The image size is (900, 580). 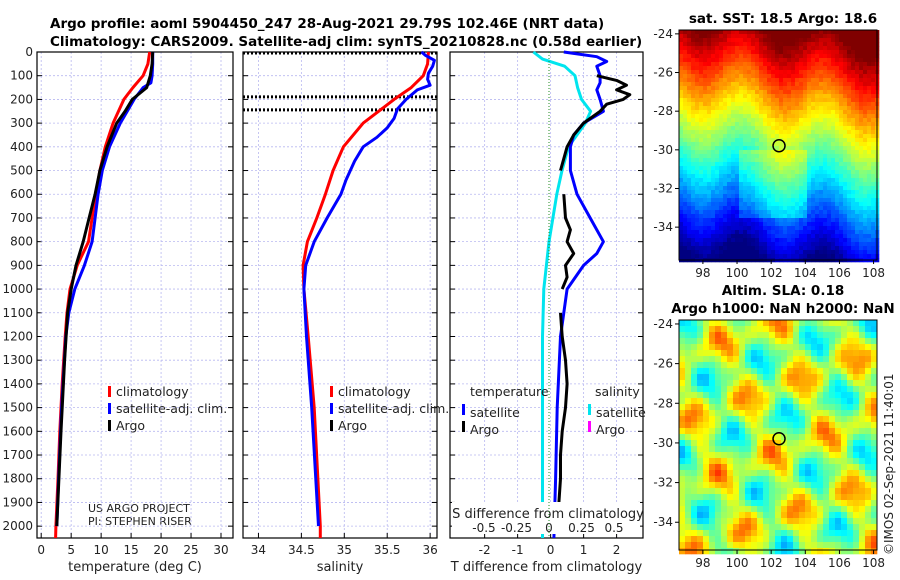 What do you see at coordinates (613, 528) in the screenshot?
I see `s-tick-label: 0.5` at bounding box center [613, 528].